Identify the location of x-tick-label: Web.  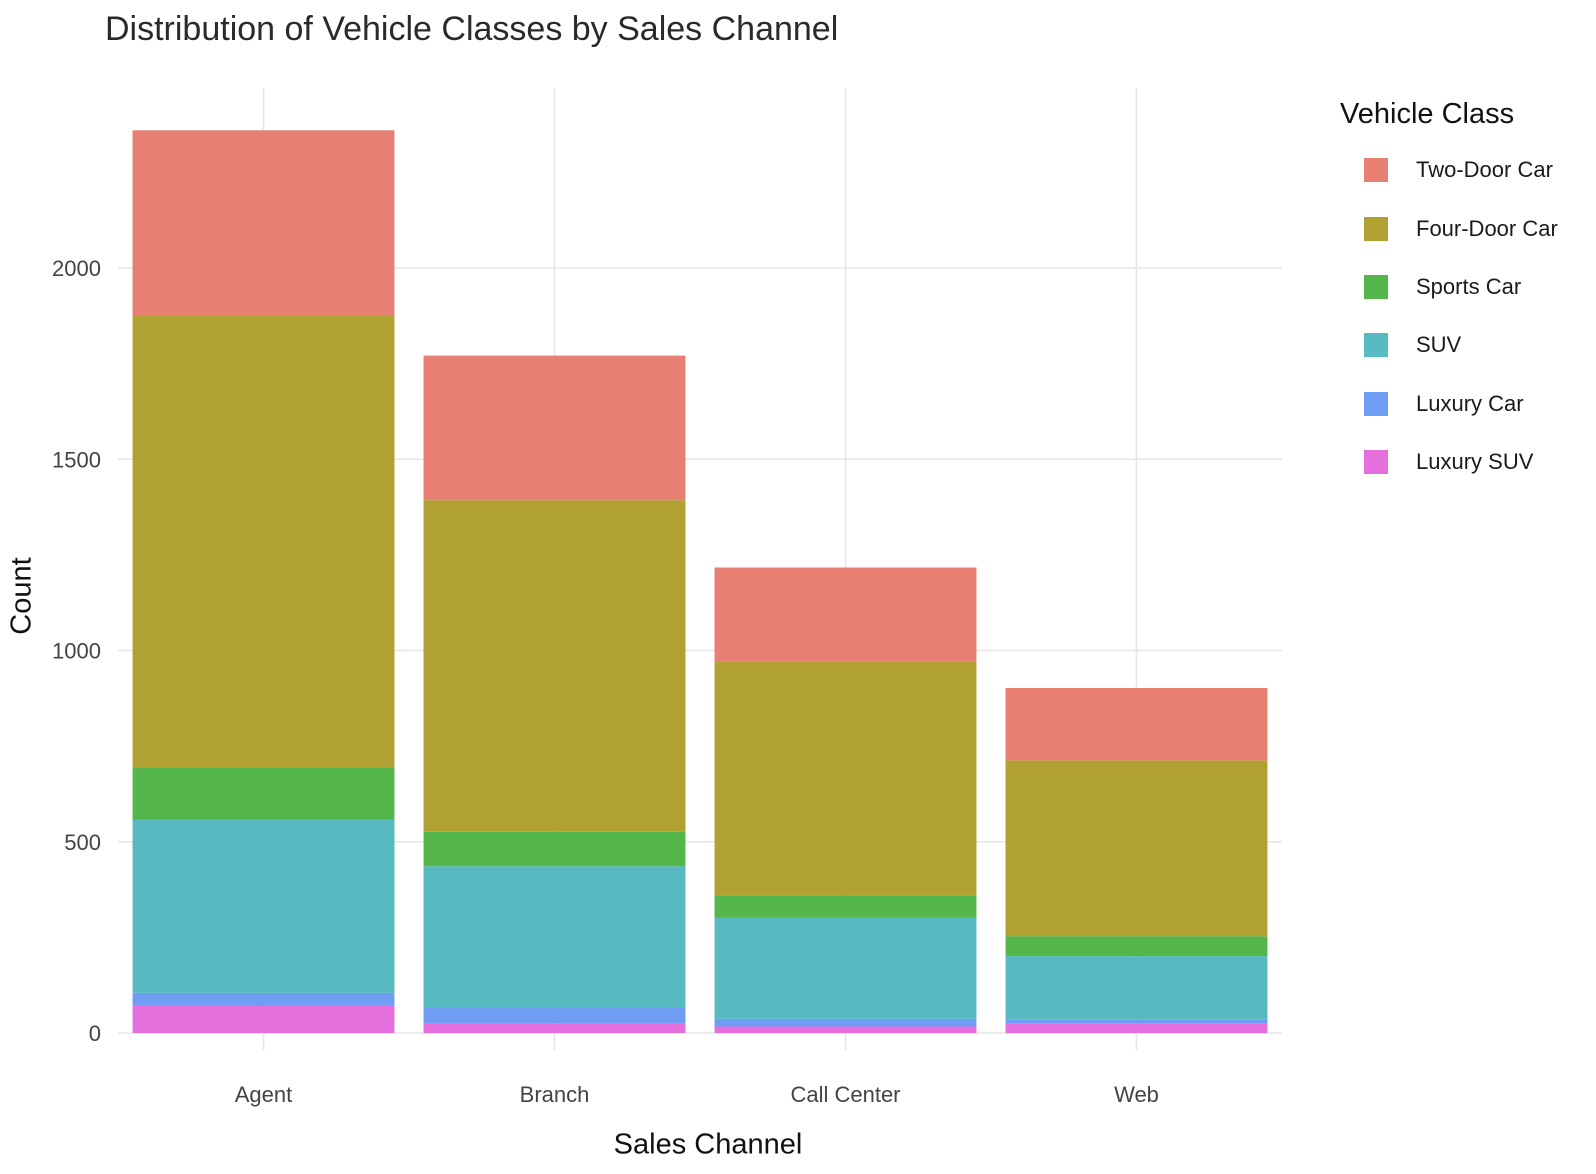
(1136, 1094).